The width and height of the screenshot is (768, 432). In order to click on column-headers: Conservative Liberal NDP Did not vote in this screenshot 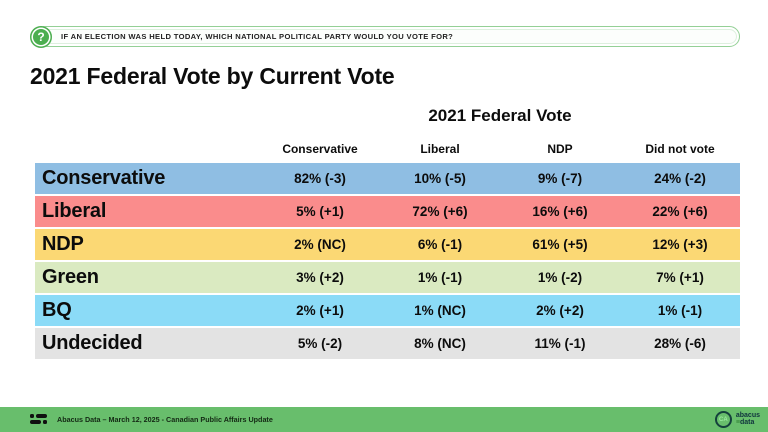, I will do `click(500, 149)`.